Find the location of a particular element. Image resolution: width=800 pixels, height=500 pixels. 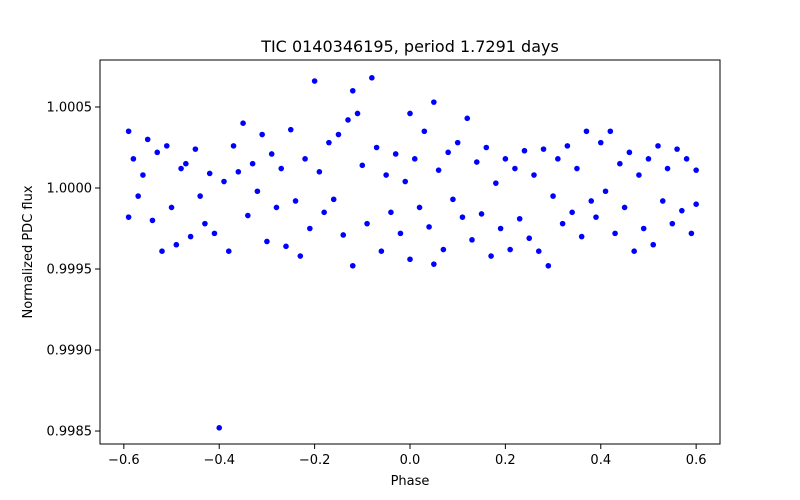

y-axis-label: Normalized PDC flux is located at coordinates (28, 251).